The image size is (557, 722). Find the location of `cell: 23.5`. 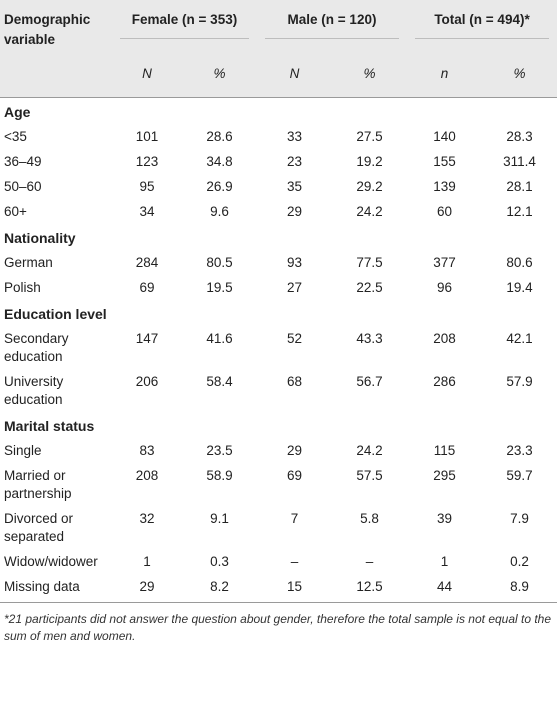

cell: 23.5 is located at coordinates (219, 450).